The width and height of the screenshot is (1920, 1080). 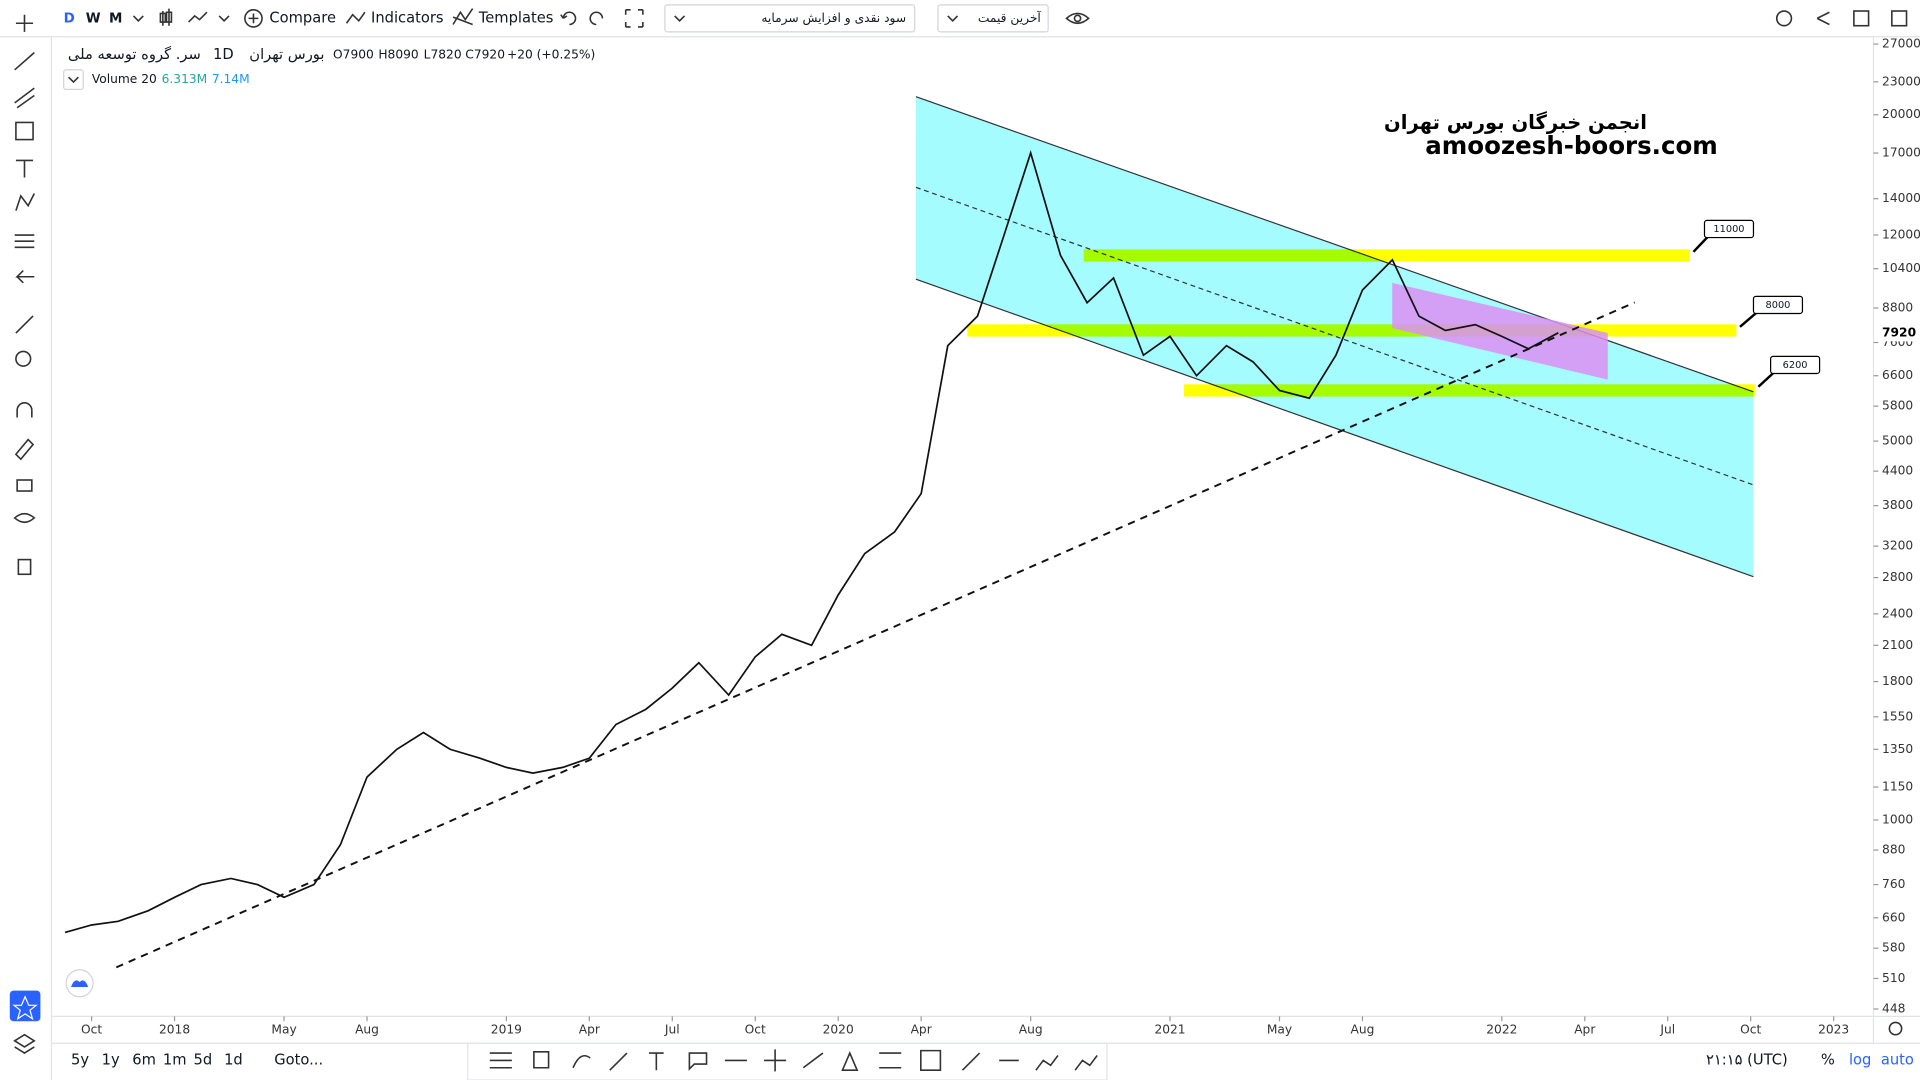 What do you see at coordinates (24, 241) in the screenshot?
I see `measure-tool` at bounding box center [24, 241].